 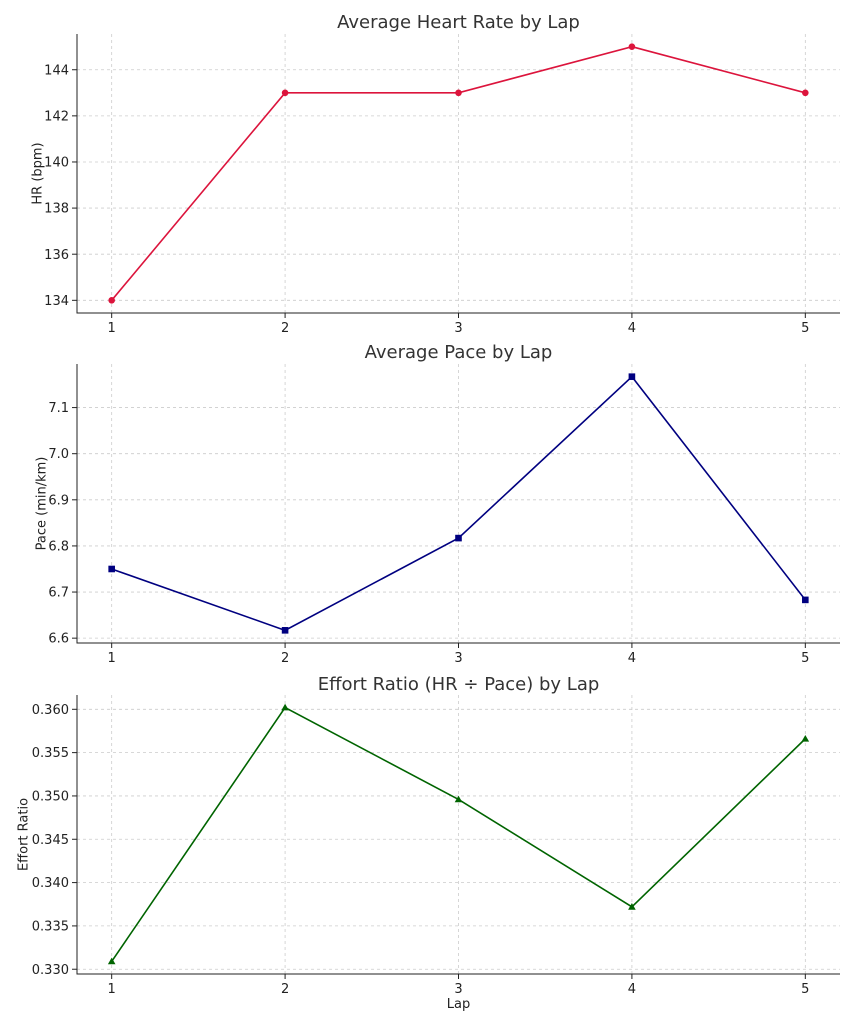 What do you see at coordinates (58, 500) in the screenshot?
I see `y-tick-label: 6.9` at bounding box center [58, 500].